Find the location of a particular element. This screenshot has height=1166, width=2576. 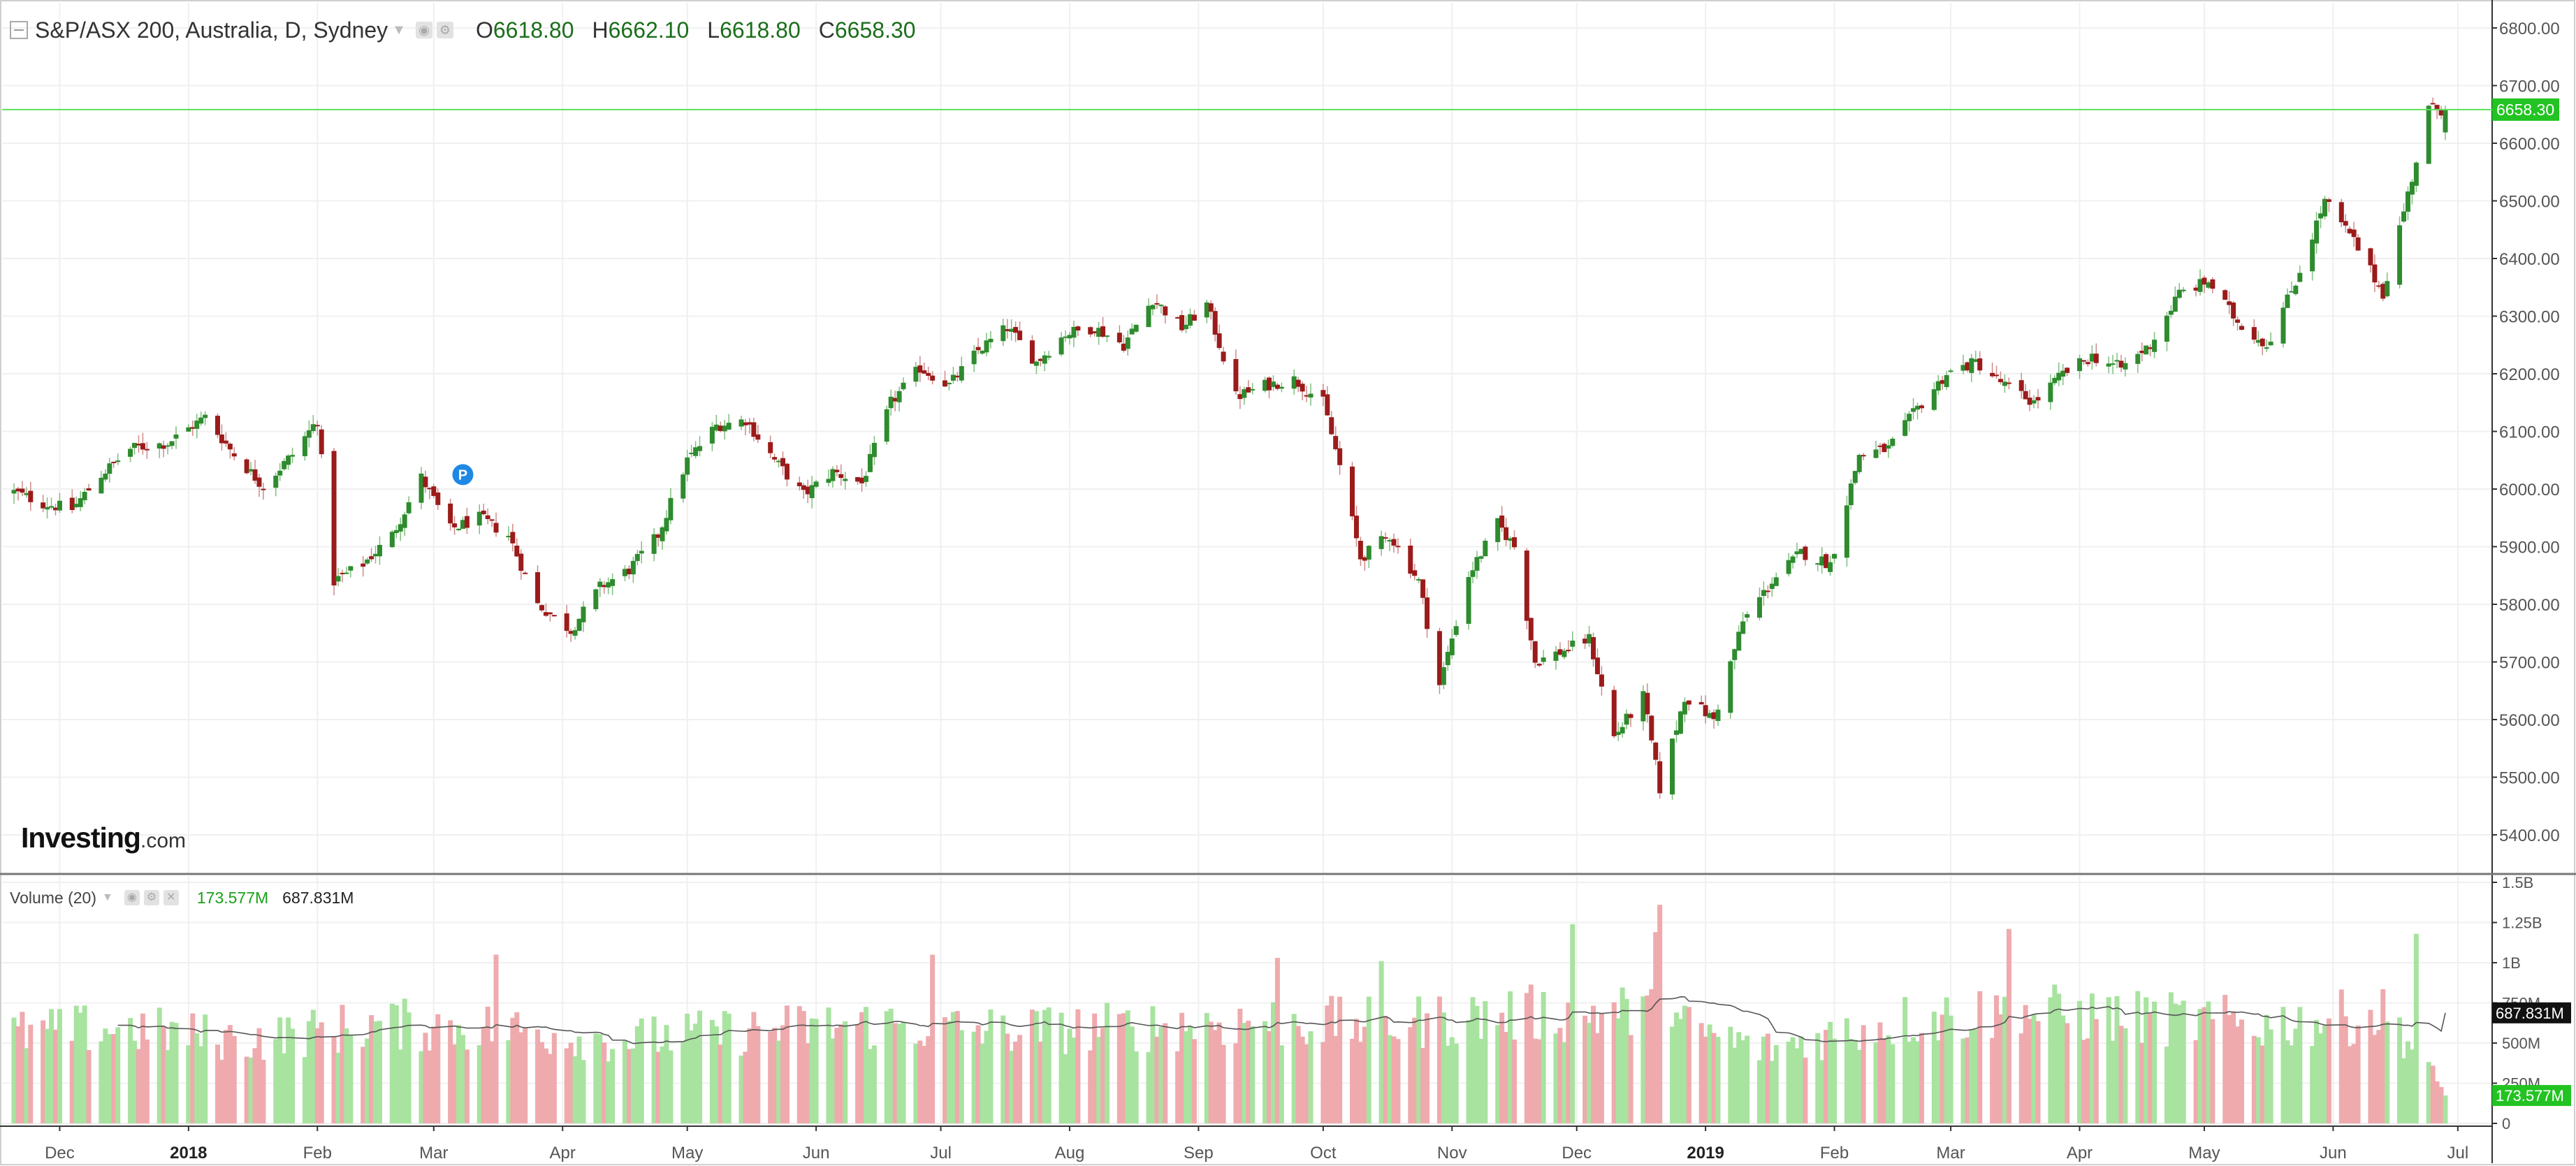

ohlc-high-value: 6662.10 is located at coordinates (649, 30).